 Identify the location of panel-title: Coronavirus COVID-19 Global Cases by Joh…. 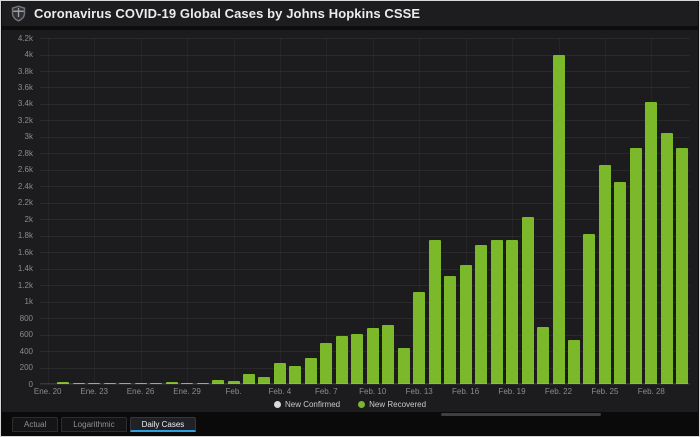
(227, 13).